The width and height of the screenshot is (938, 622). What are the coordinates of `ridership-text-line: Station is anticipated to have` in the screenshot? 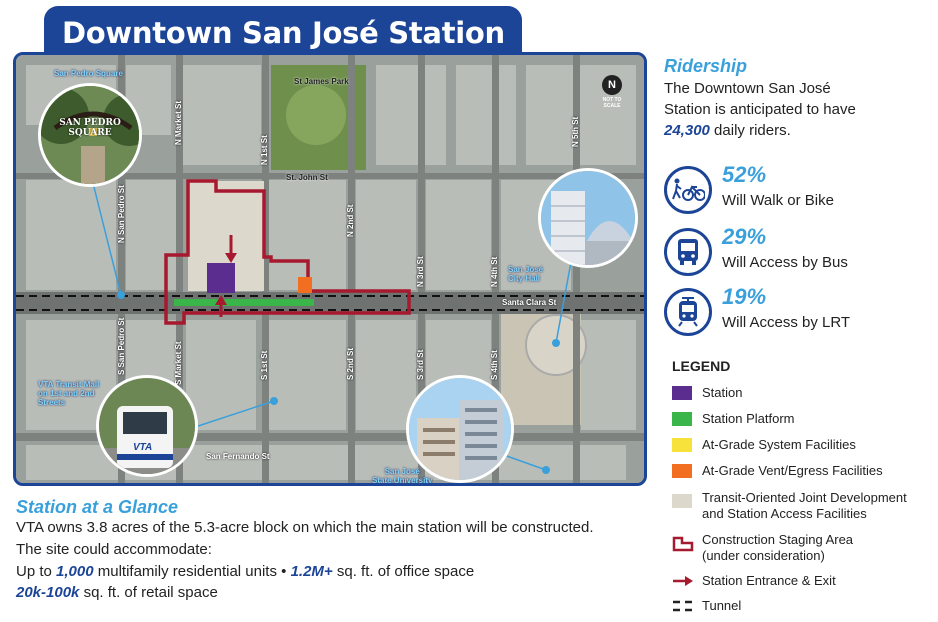 It's located at (760, 109).